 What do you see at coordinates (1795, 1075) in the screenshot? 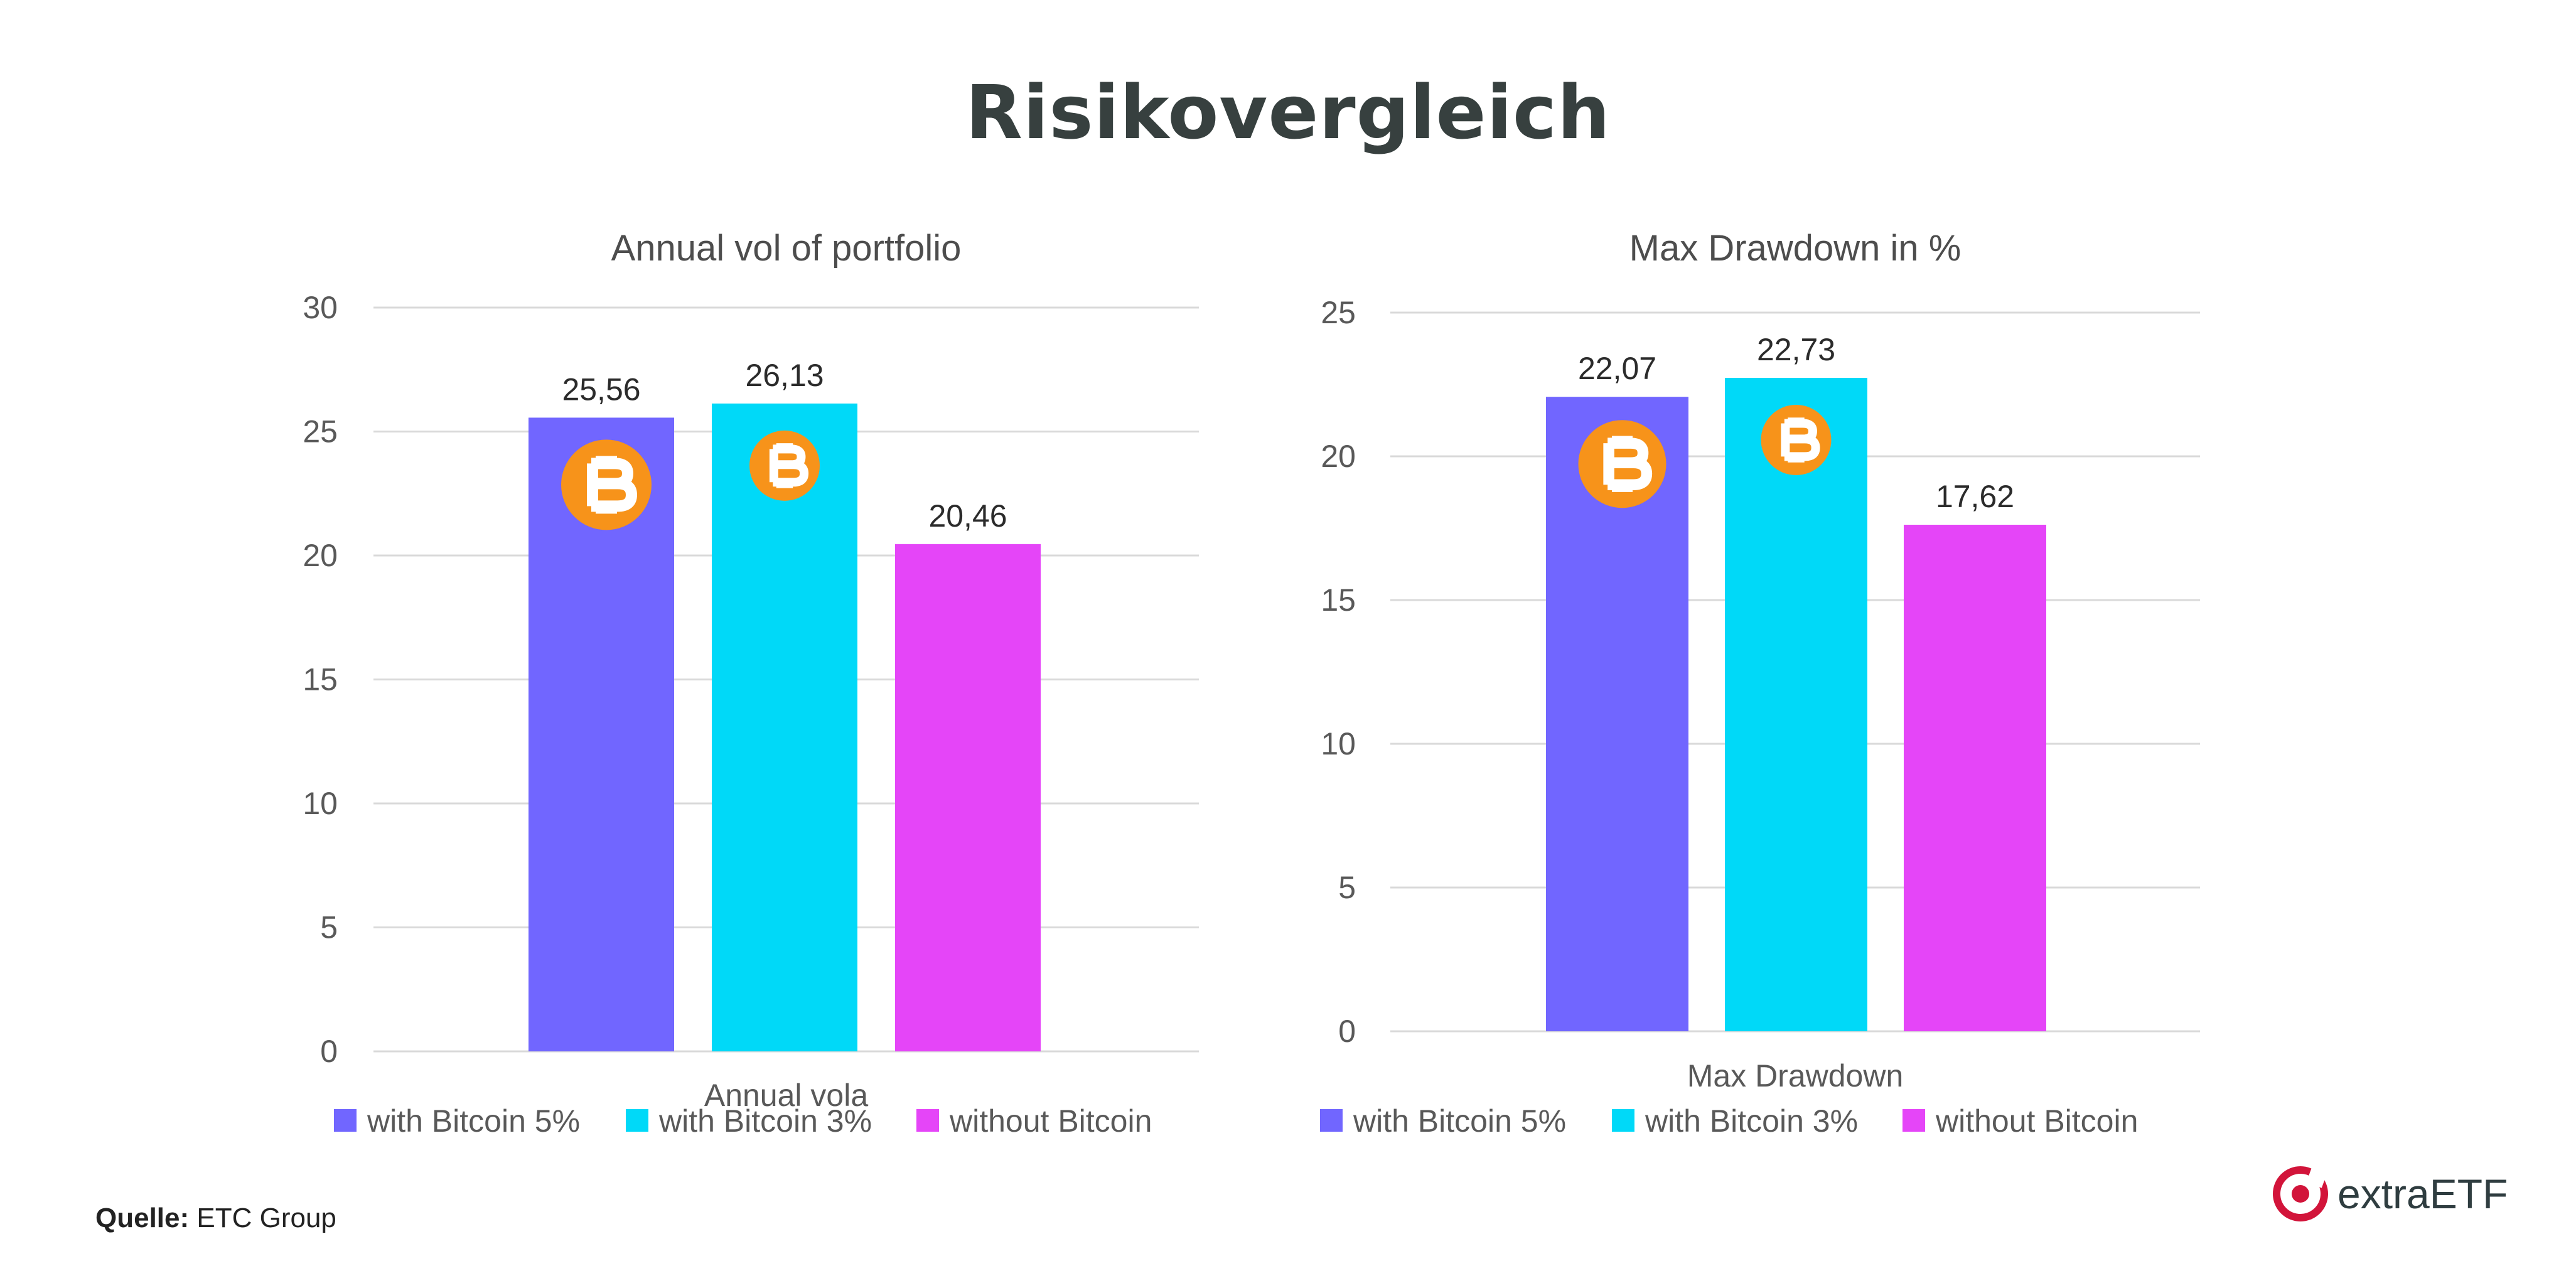
I see `category-label: Max Drawdown` at bounding box center [1795, 1075].